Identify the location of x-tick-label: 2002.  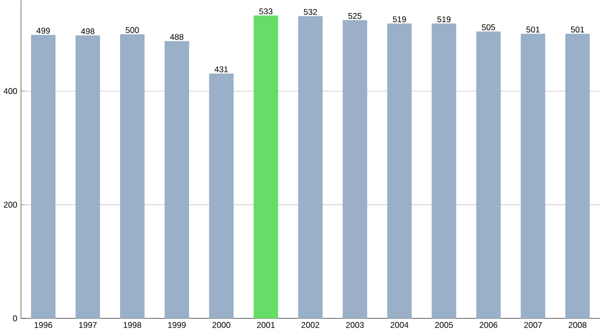
(311, 325).